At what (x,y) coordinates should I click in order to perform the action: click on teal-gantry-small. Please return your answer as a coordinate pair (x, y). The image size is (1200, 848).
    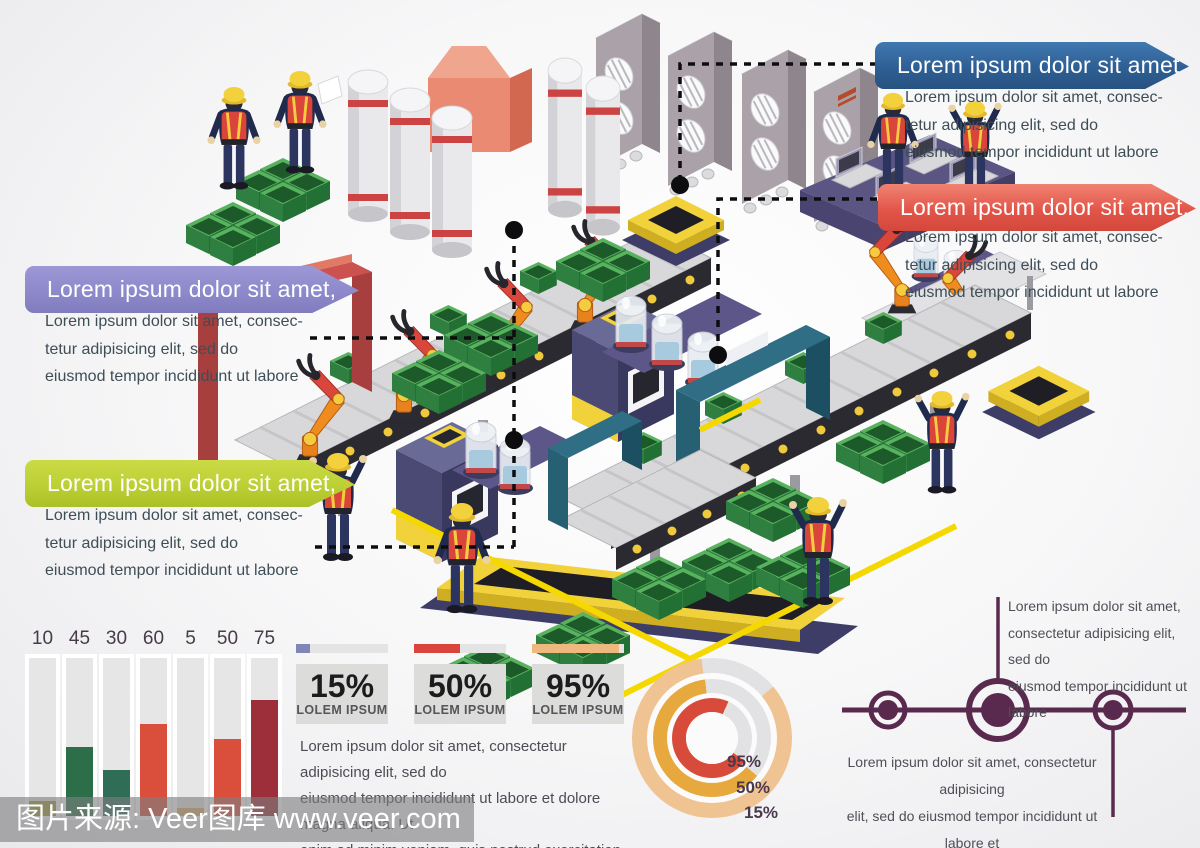
    Looking at the image, I should click on (595, 470).